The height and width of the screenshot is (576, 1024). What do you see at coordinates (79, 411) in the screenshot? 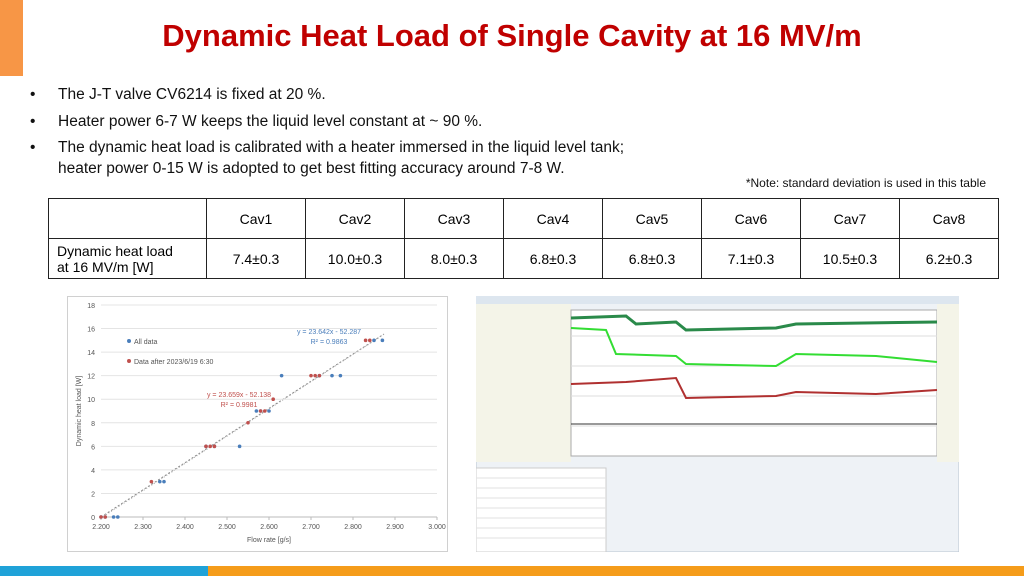
I see `y-axis-label: Dynamic heat load [W]` at bounding box center [79, 411].